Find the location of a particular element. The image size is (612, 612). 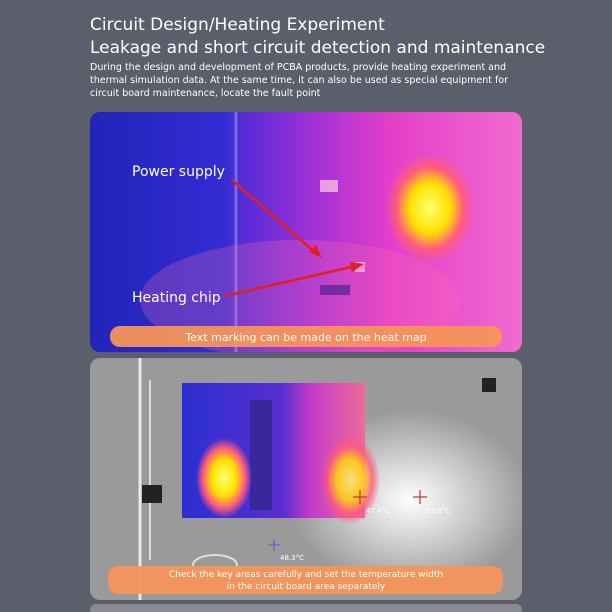

temperature: 47.4°C is located at coordinates (378, 511).